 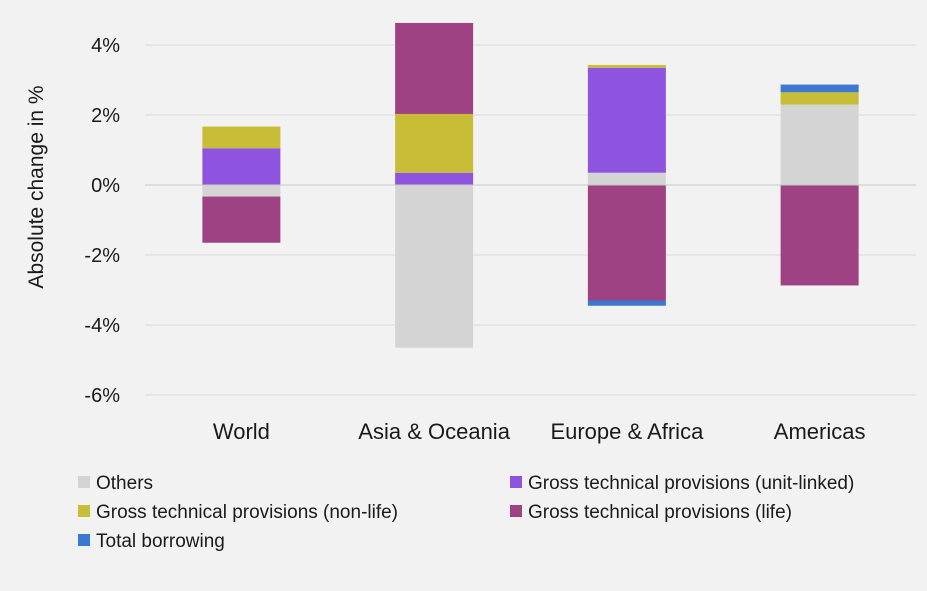 I want to click on legend-label: Gross technical provisions (life), so click(x=660, y=512).